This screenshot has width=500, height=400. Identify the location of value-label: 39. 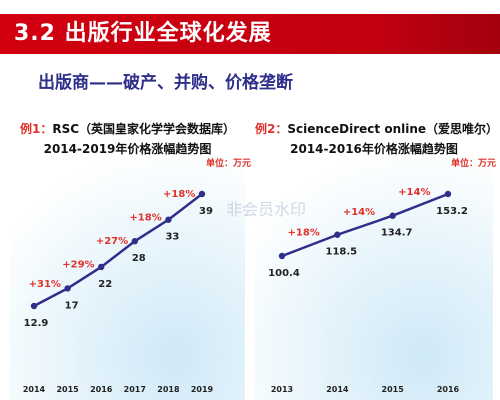
(206, 211).